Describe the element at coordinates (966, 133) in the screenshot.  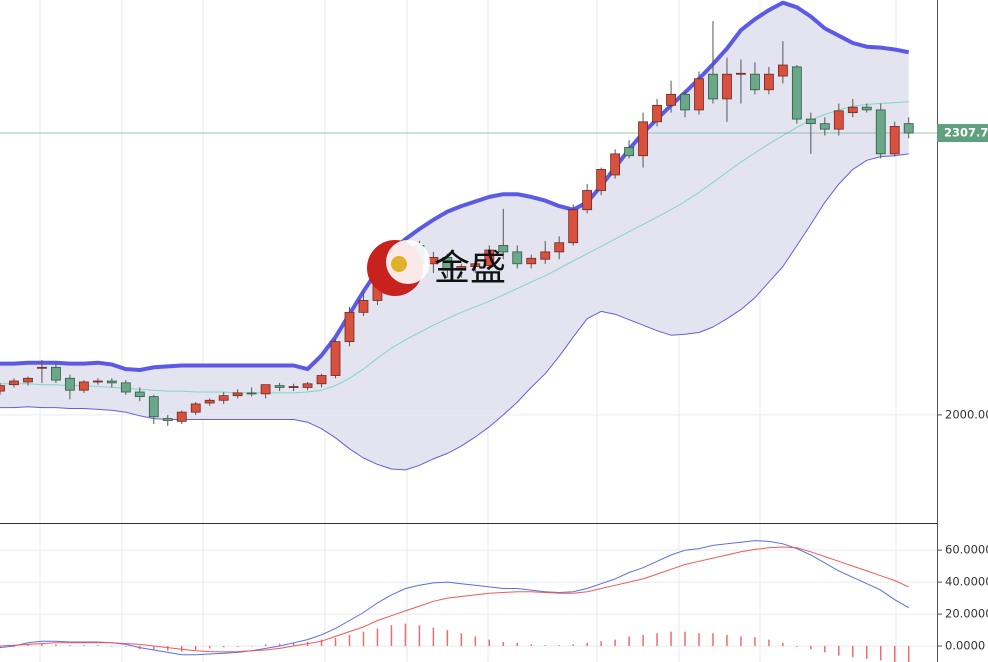
I see `last-price-label: 2307.76` at that location.